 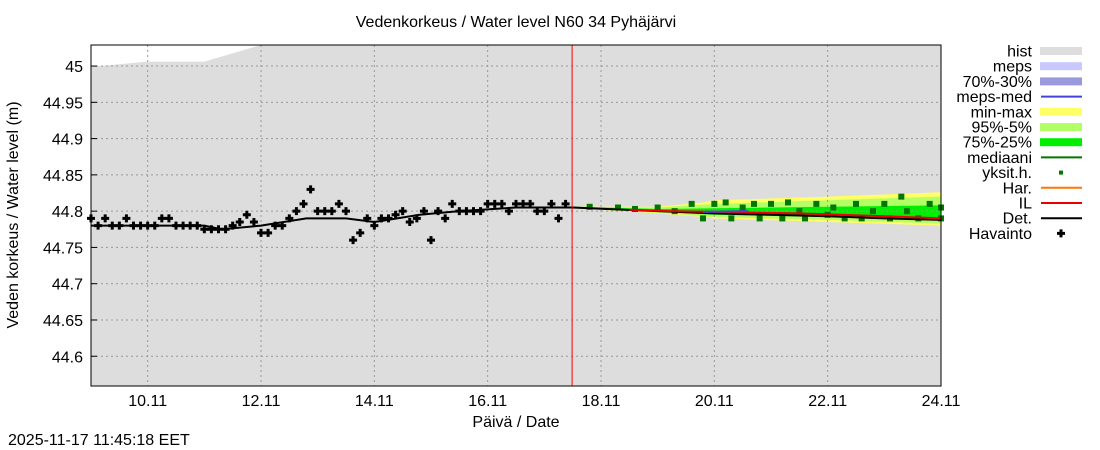 I want to click on legend-label: IL, so click(x=1025, y=204).